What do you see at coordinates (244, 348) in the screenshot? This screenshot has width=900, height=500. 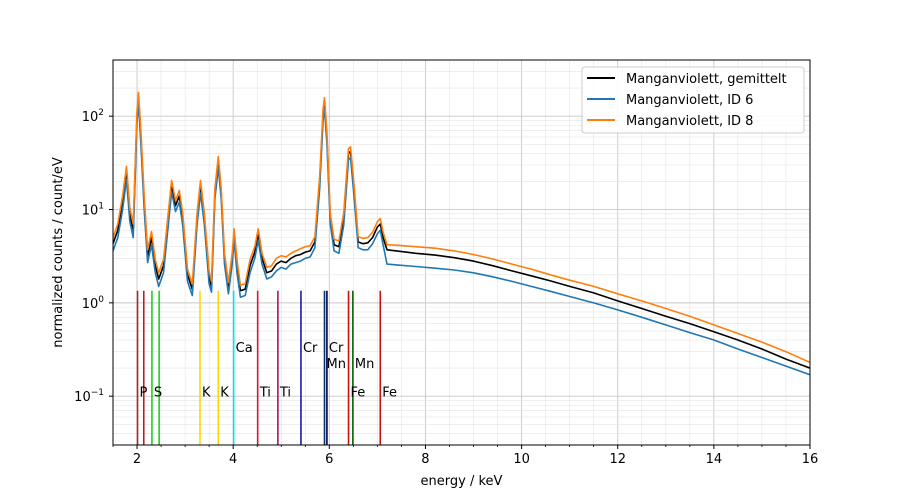 I see `element-label: Ca` at bounding box center [244, 348].